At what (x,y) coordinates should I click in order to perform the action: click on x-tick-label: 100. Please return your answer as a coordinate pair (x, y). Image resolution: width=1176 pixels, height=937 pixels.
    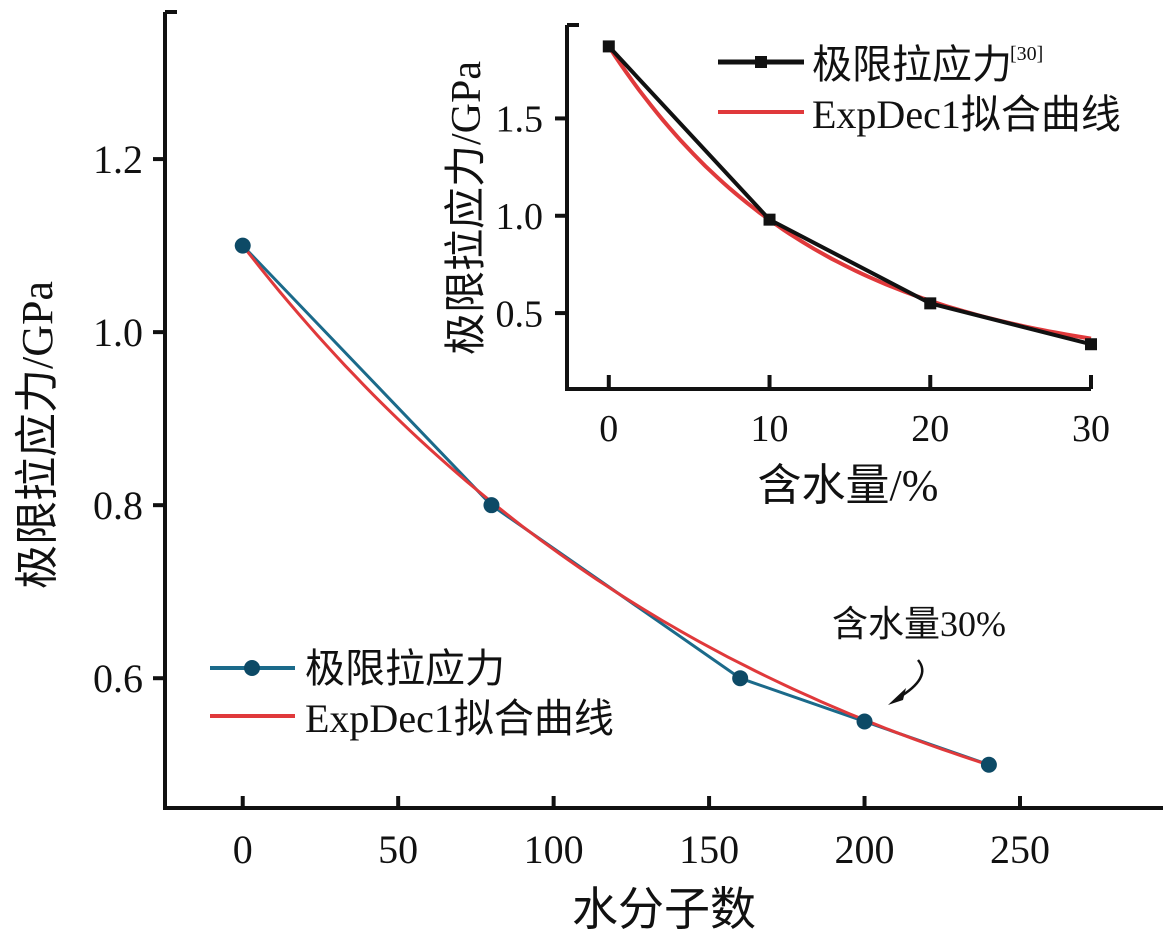
    Looking at the image, I should click on (554, 849).